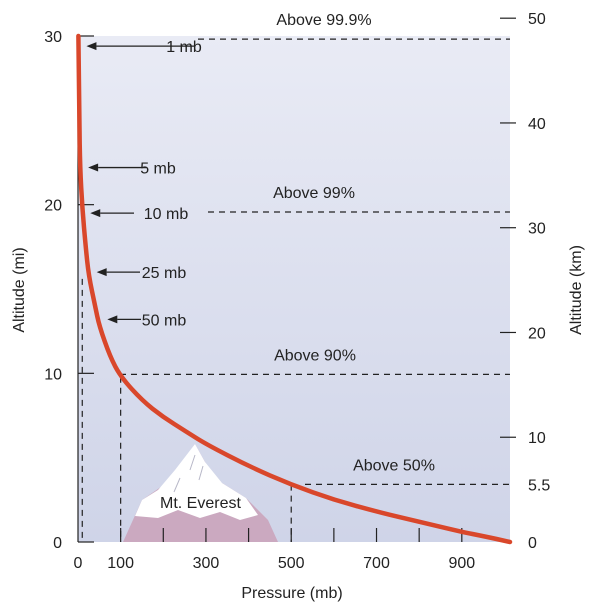  I want to click on y-right-tick-label: 50, so click(537, 19).